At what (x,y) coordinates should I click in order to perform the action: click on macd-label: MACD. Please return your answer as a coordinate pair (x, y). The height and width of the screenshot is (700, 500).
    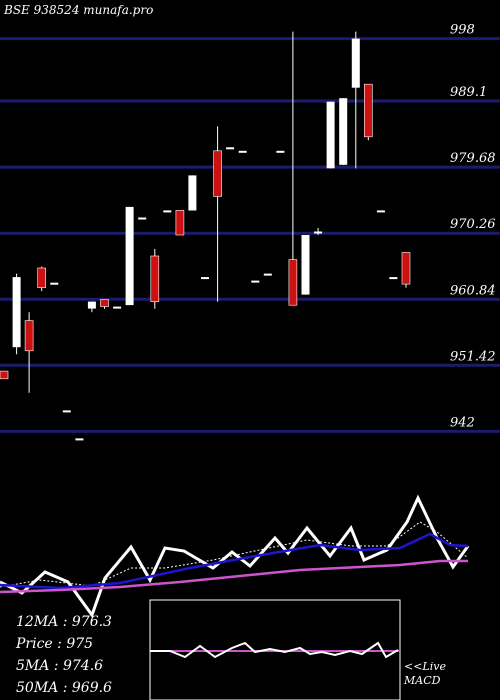
    Looking at the image, I should click on (422, 680).